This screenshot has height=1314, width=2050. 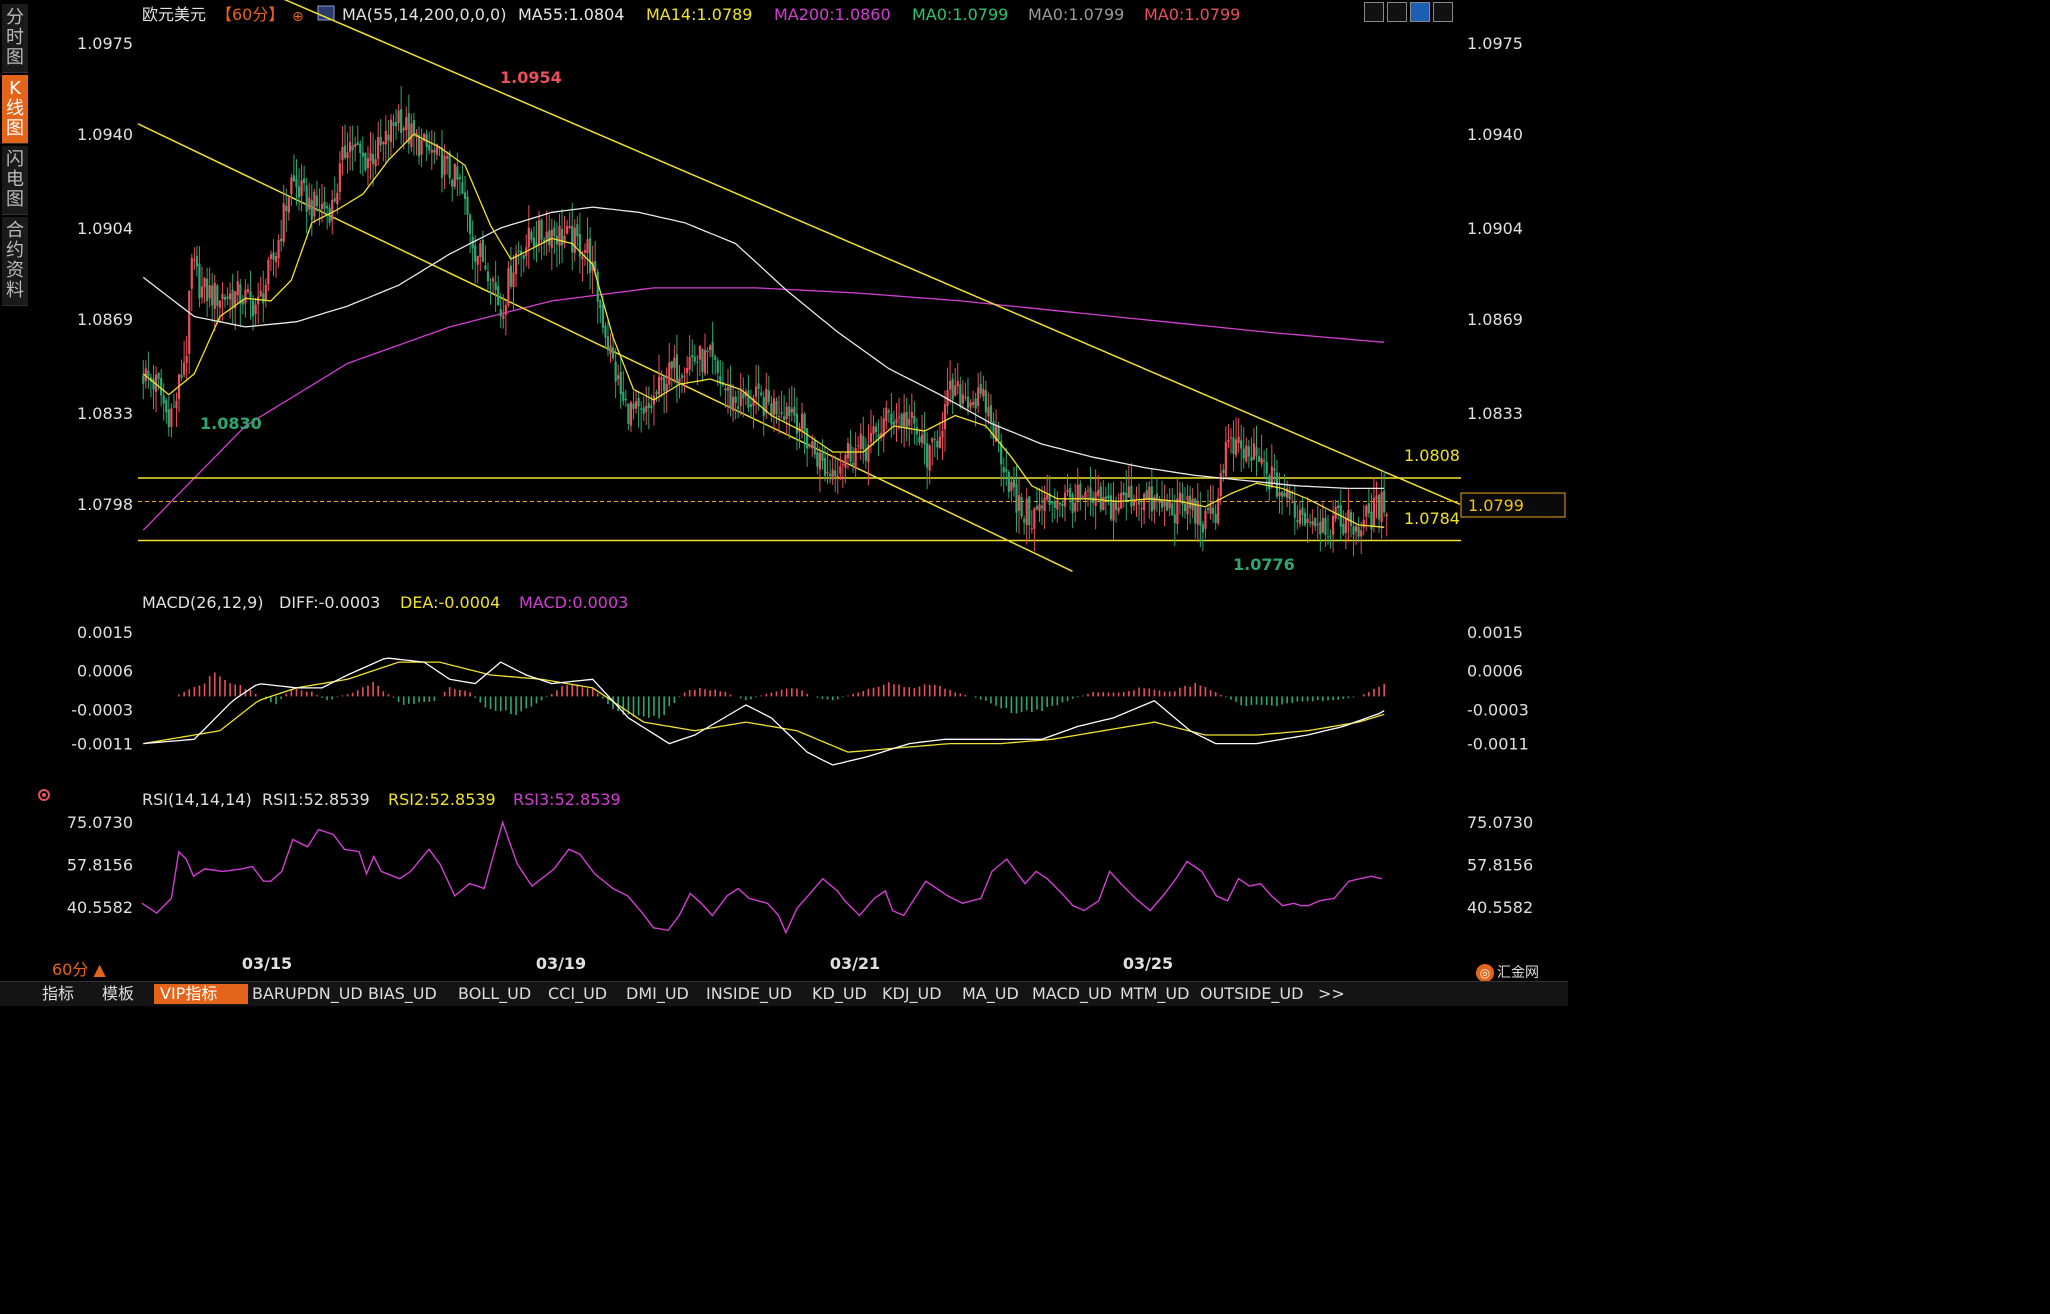 What do you see at coordinates (1155, 993) in the screenshot?
I see `indicator-mtm: MTM_UD` at bounding box center [1155, 993].